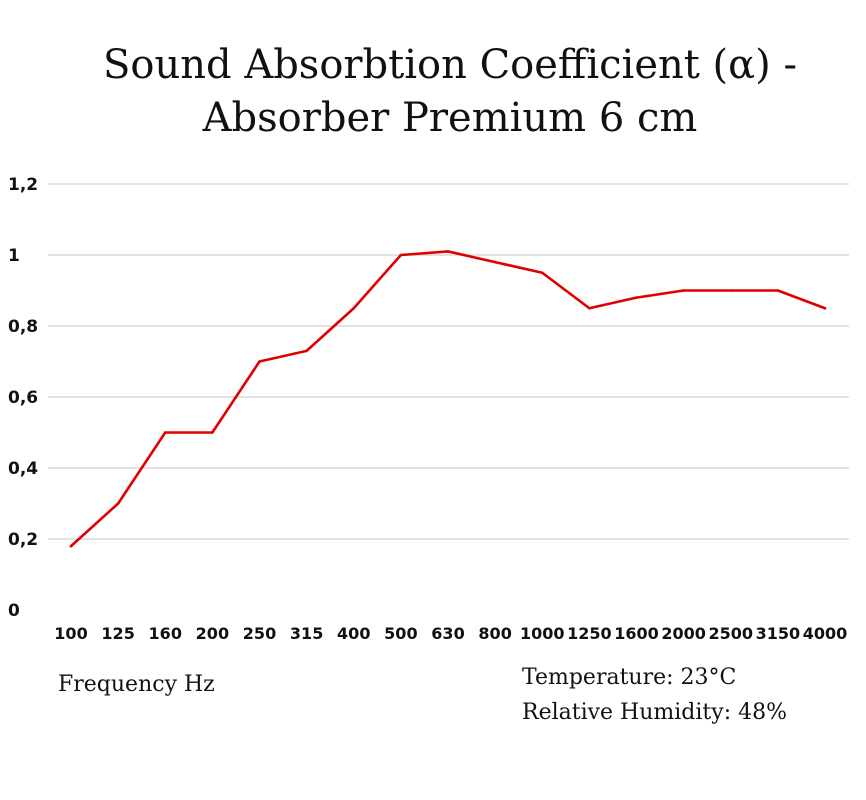 The width and height of the screenshot is (866, 800). What do you see at coordinates (14, 256) in the screenshot?
I see `y-tick-label: 1` at bounding box center [14, 256].